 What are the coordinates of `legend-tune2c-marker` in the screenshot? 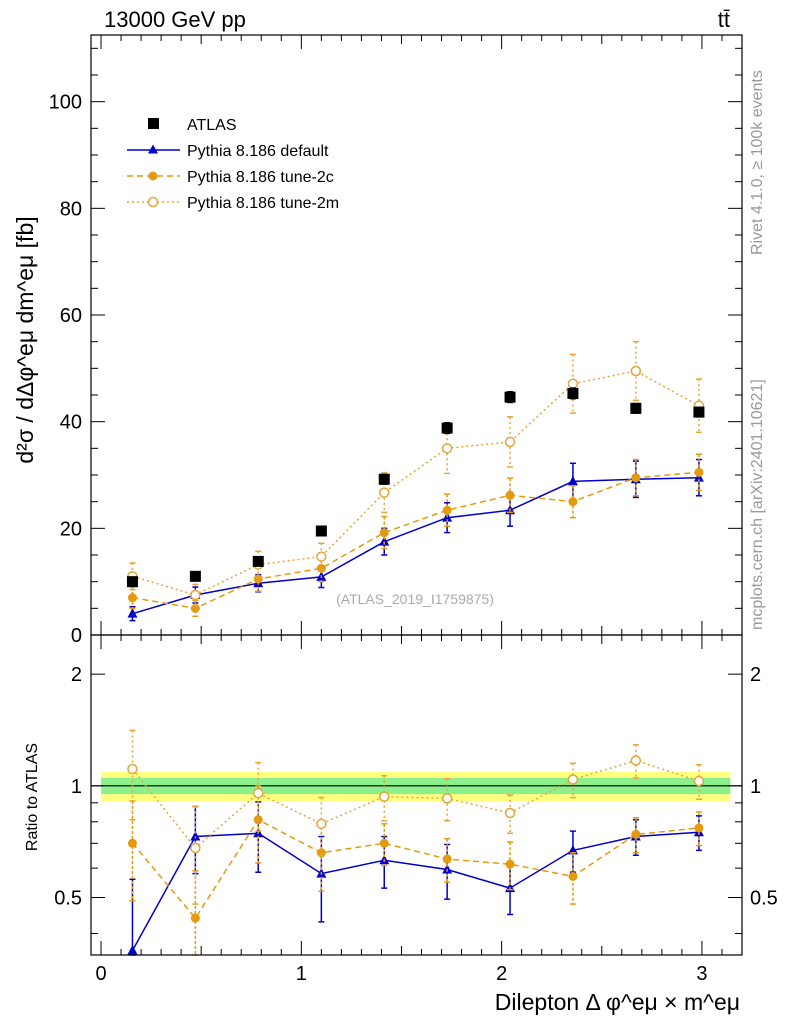 It's located at (153, 176).